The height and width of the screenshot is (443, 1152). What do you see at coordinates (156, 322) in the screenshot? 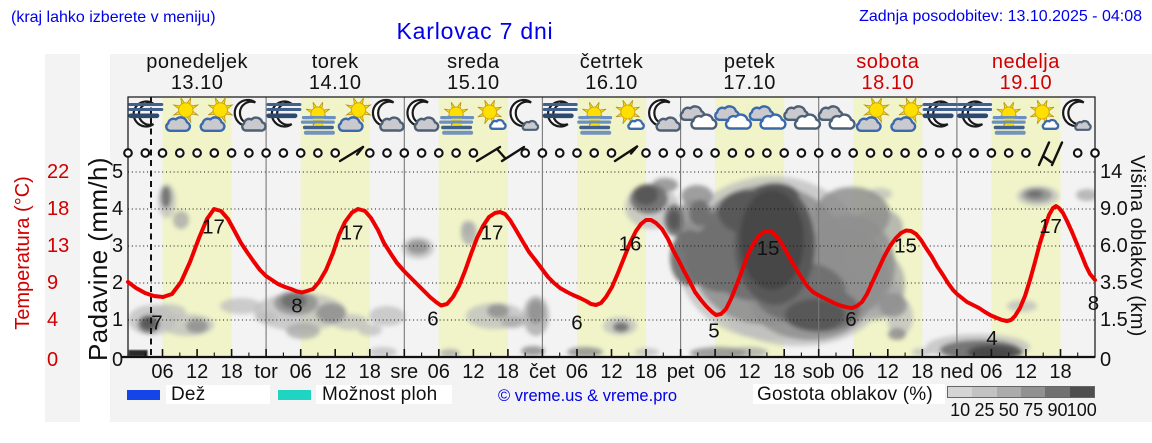
I see `svg-text: 7` at bounding box center [156, 322].